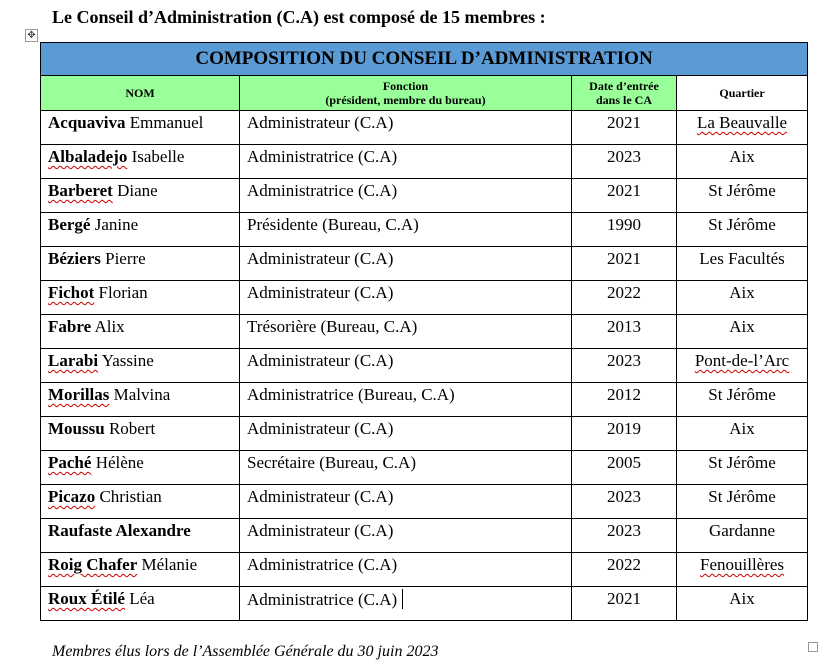 The height and width of the screenshot is (666, 840). I want to click on quartier-text: La Beauvalle, so click(742, 122).